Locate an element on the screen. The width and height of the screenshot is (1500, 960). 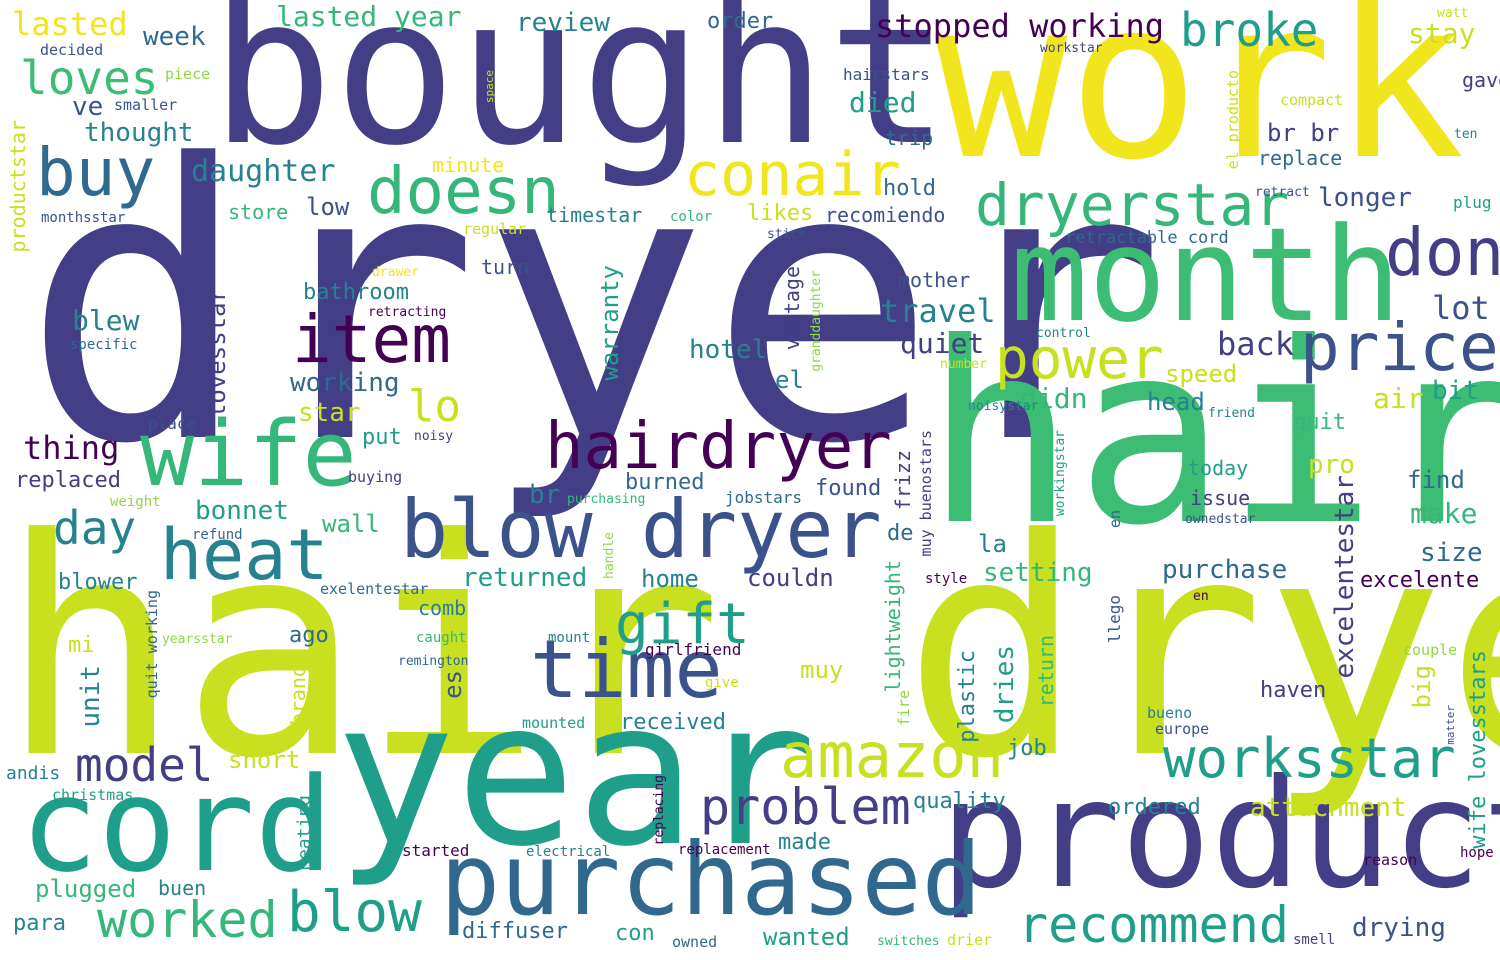
word: longer is located at coordinates (1365, 198).